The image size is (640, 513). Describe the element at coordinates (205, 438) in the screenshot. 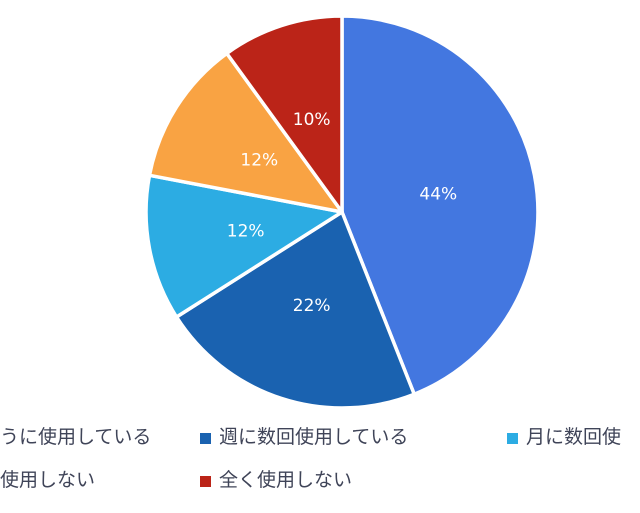

I see `legend-marker-weekly-icon` at that location.